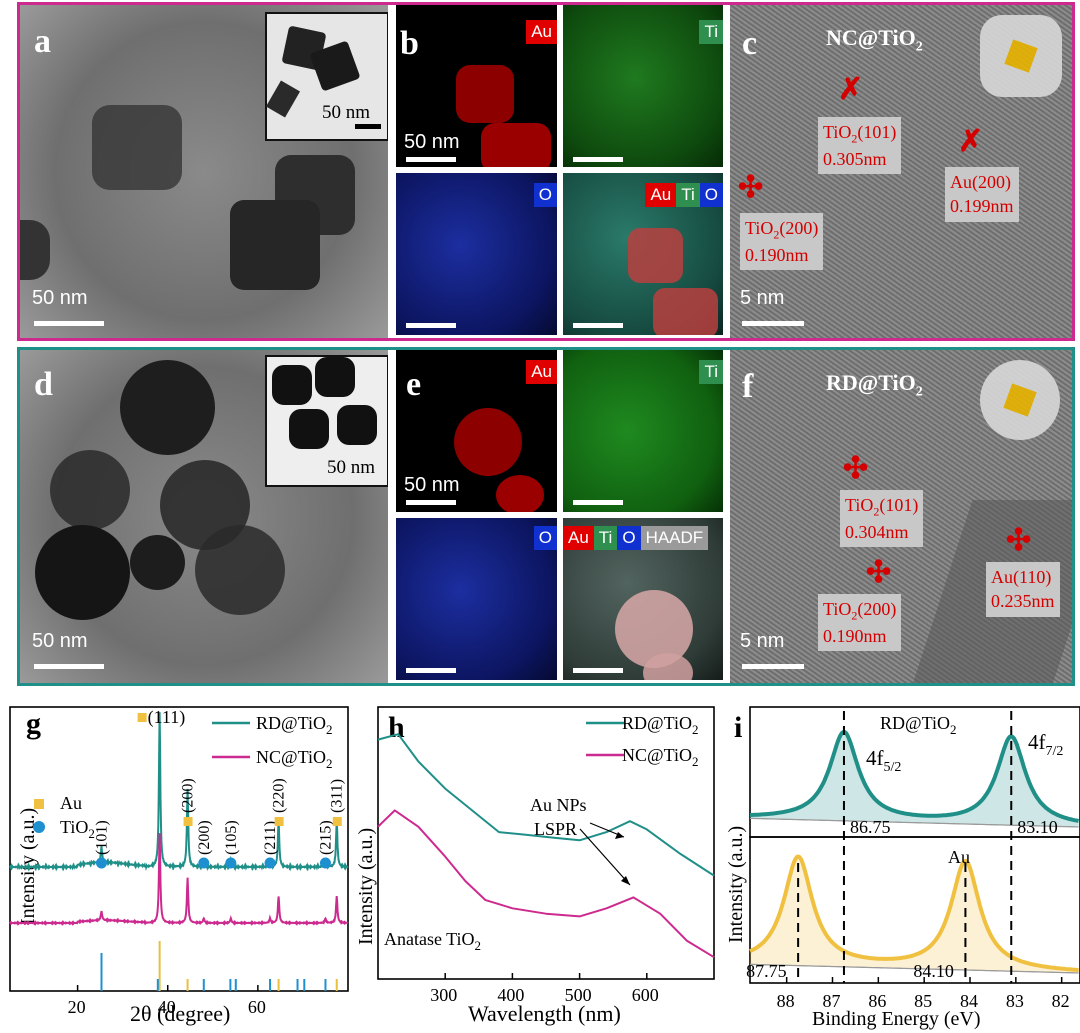 Image resolution: width=1080 pixels, height=1033 pixels. I want to click on i-bottom-spectrum-line, so click(914, 913).